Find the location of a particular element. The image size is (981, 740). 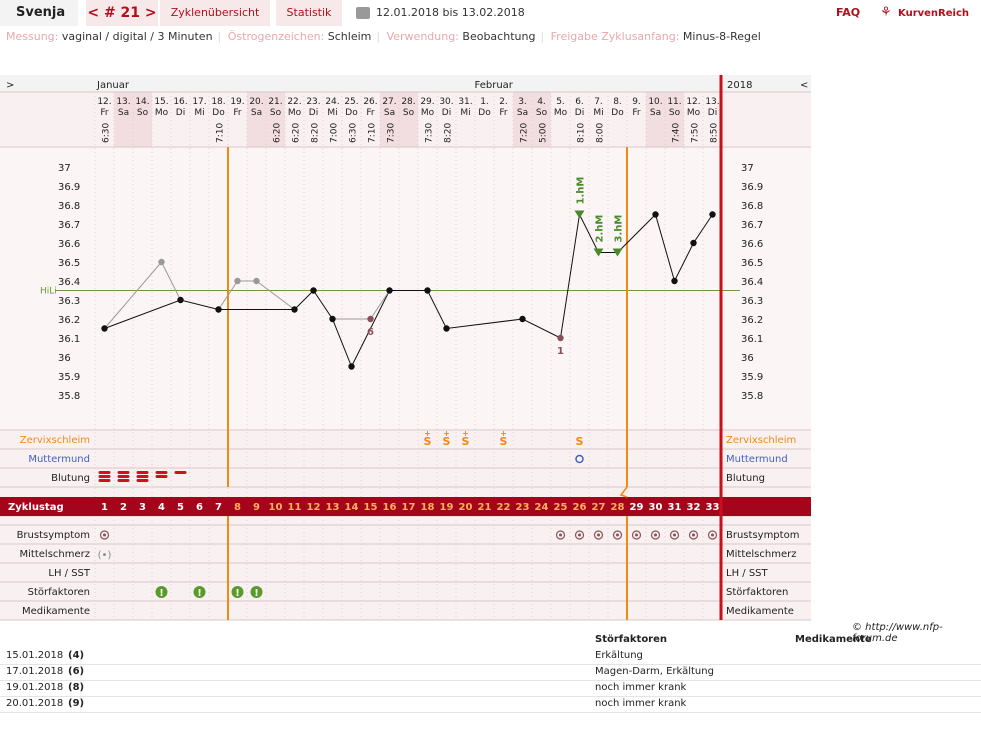

cycle-day-number: 20 is located at coordinates (466, 507).